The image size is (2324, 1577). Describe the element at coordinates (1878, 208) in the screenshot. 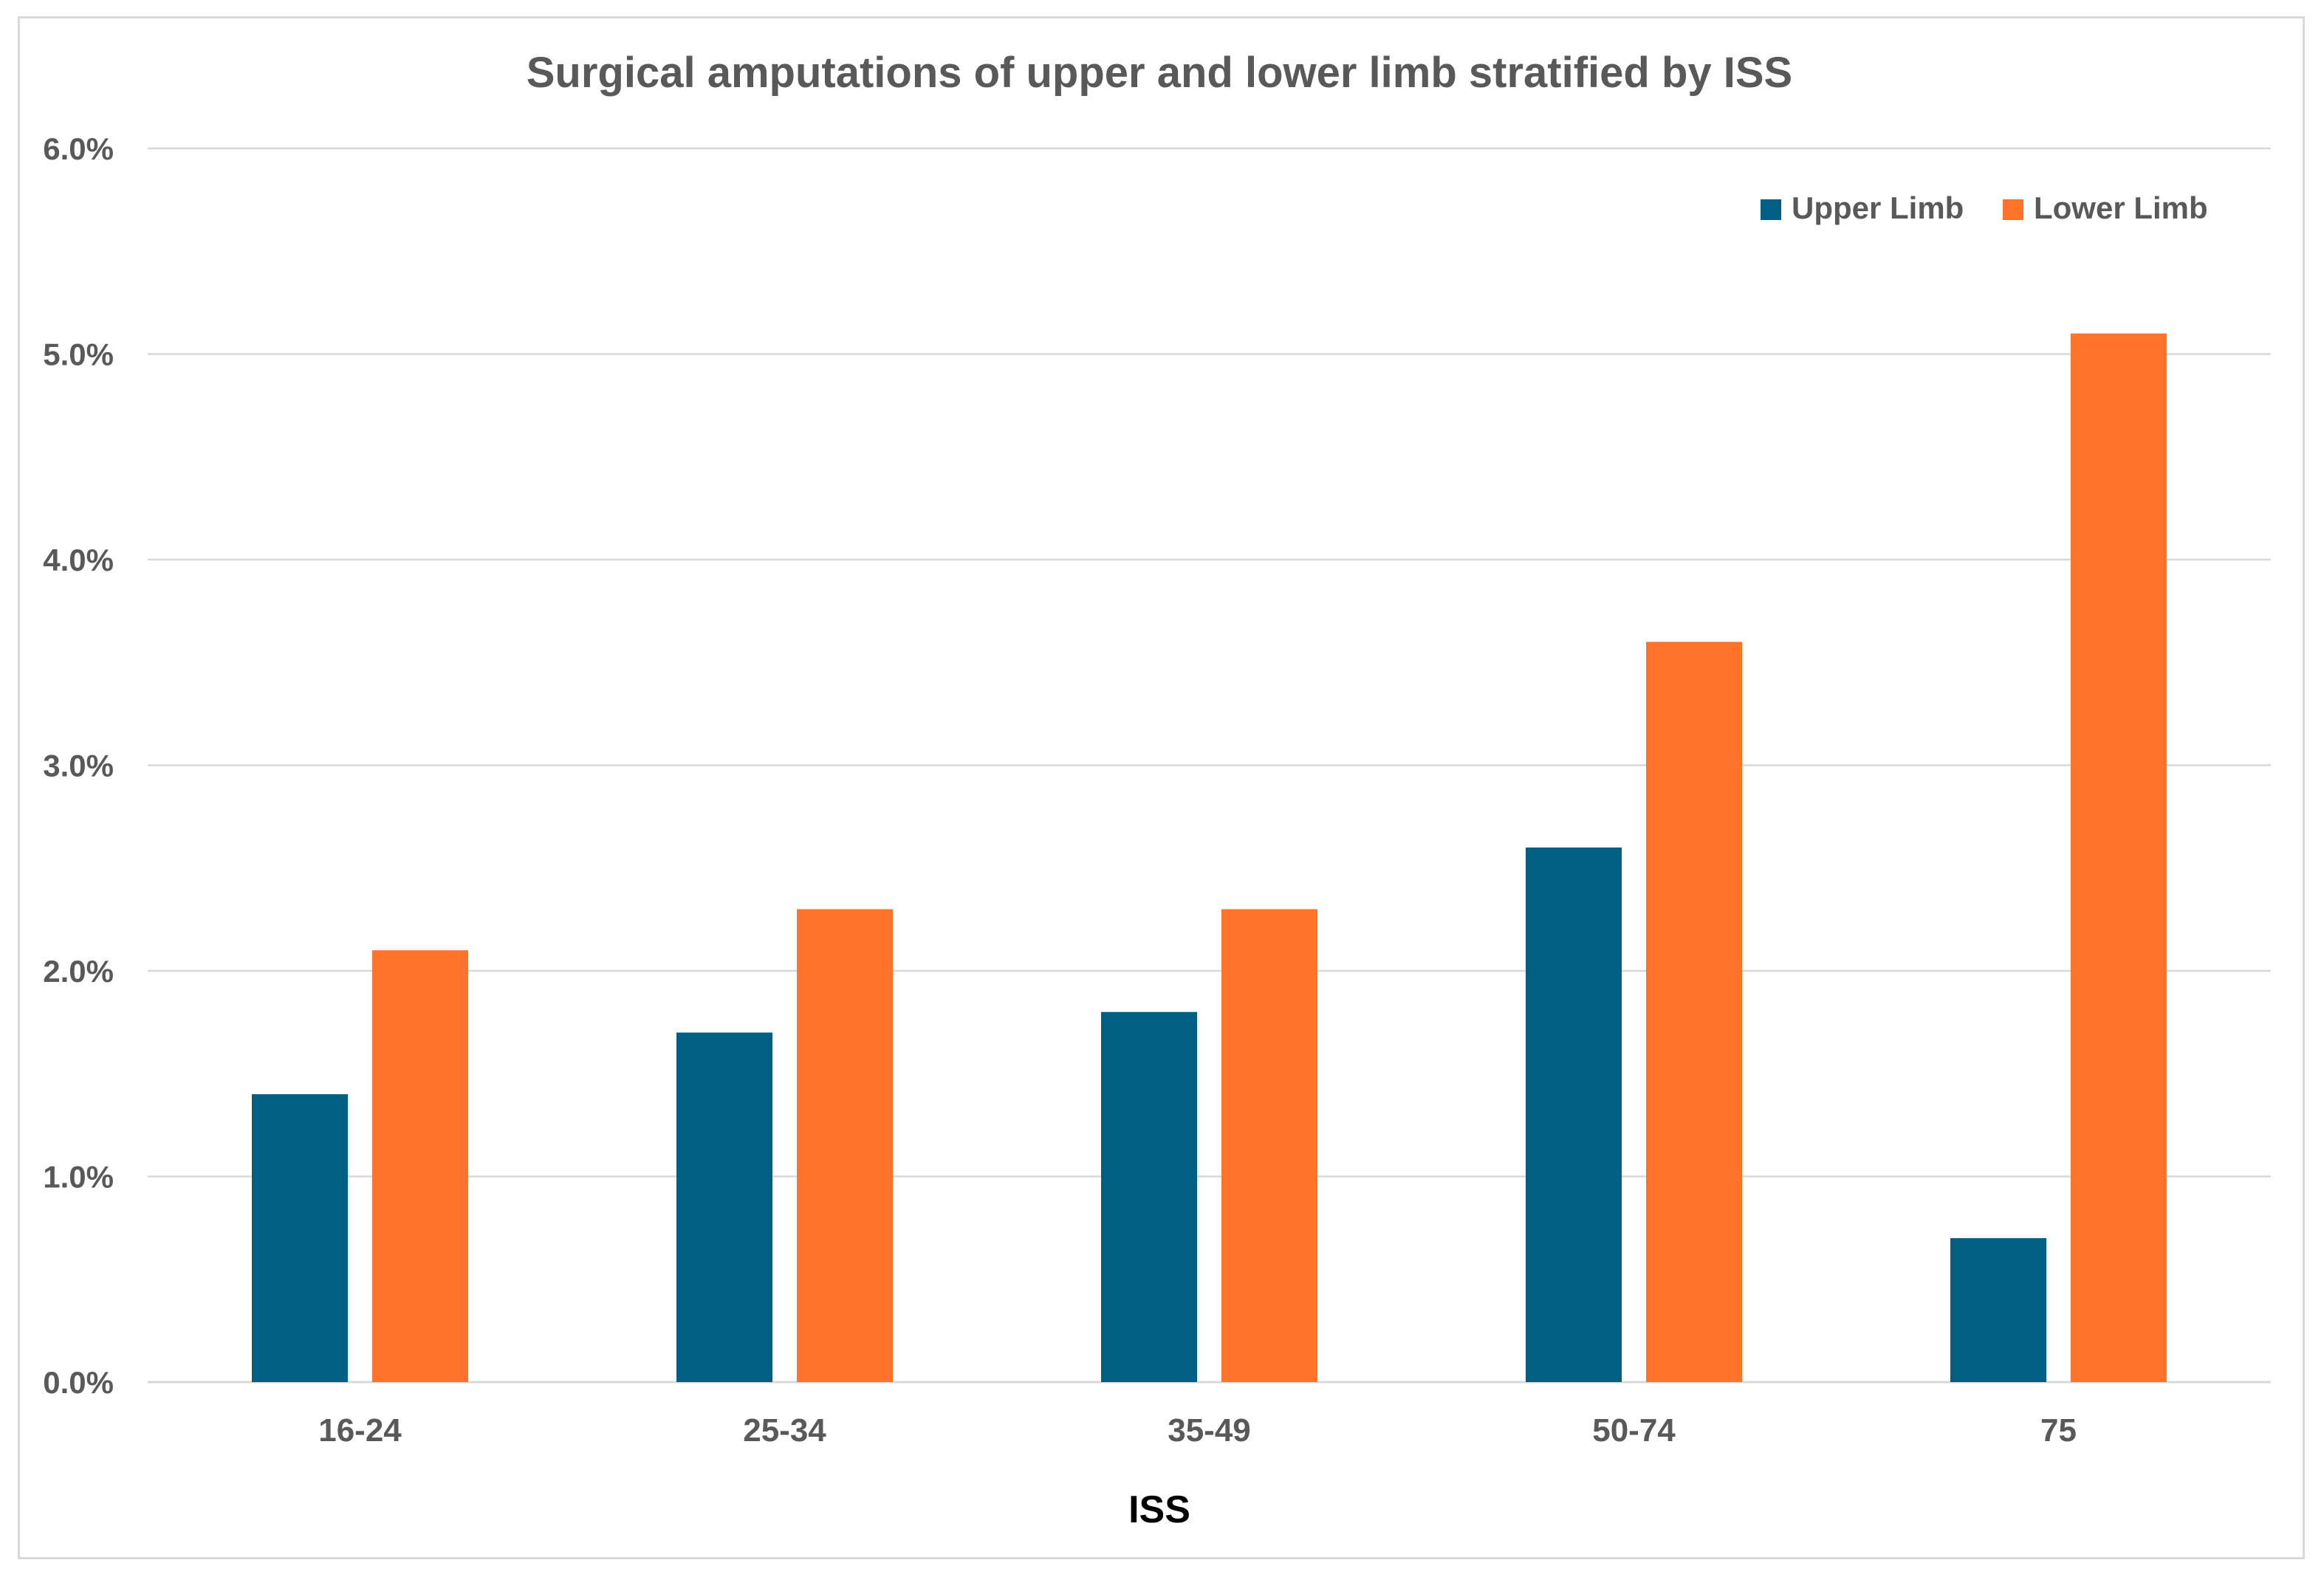

I see `legend-label-upper-limb: Upper Limb` at that location.